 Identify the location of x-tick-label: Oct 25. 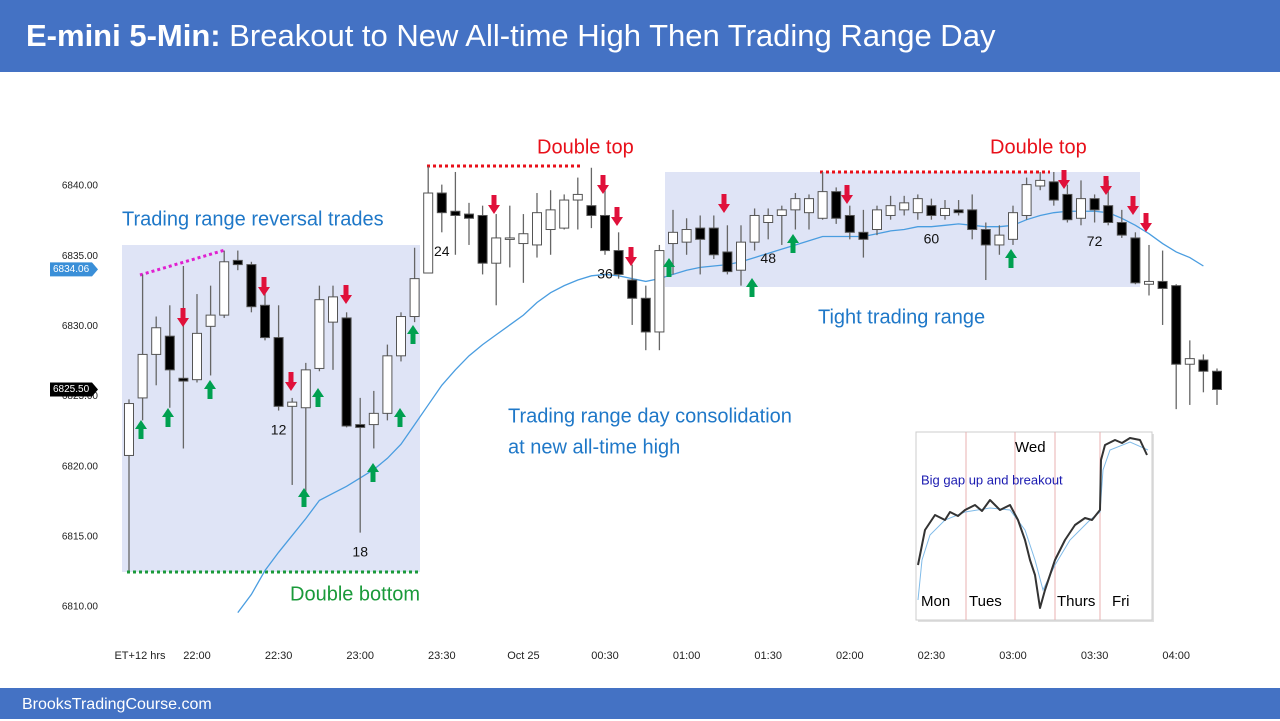
(523, 656).